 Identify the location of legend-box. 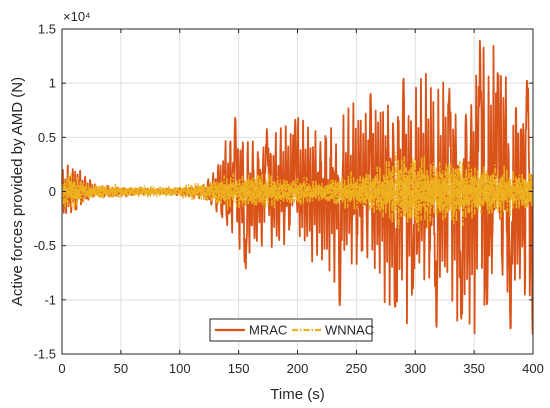
(291, 330).